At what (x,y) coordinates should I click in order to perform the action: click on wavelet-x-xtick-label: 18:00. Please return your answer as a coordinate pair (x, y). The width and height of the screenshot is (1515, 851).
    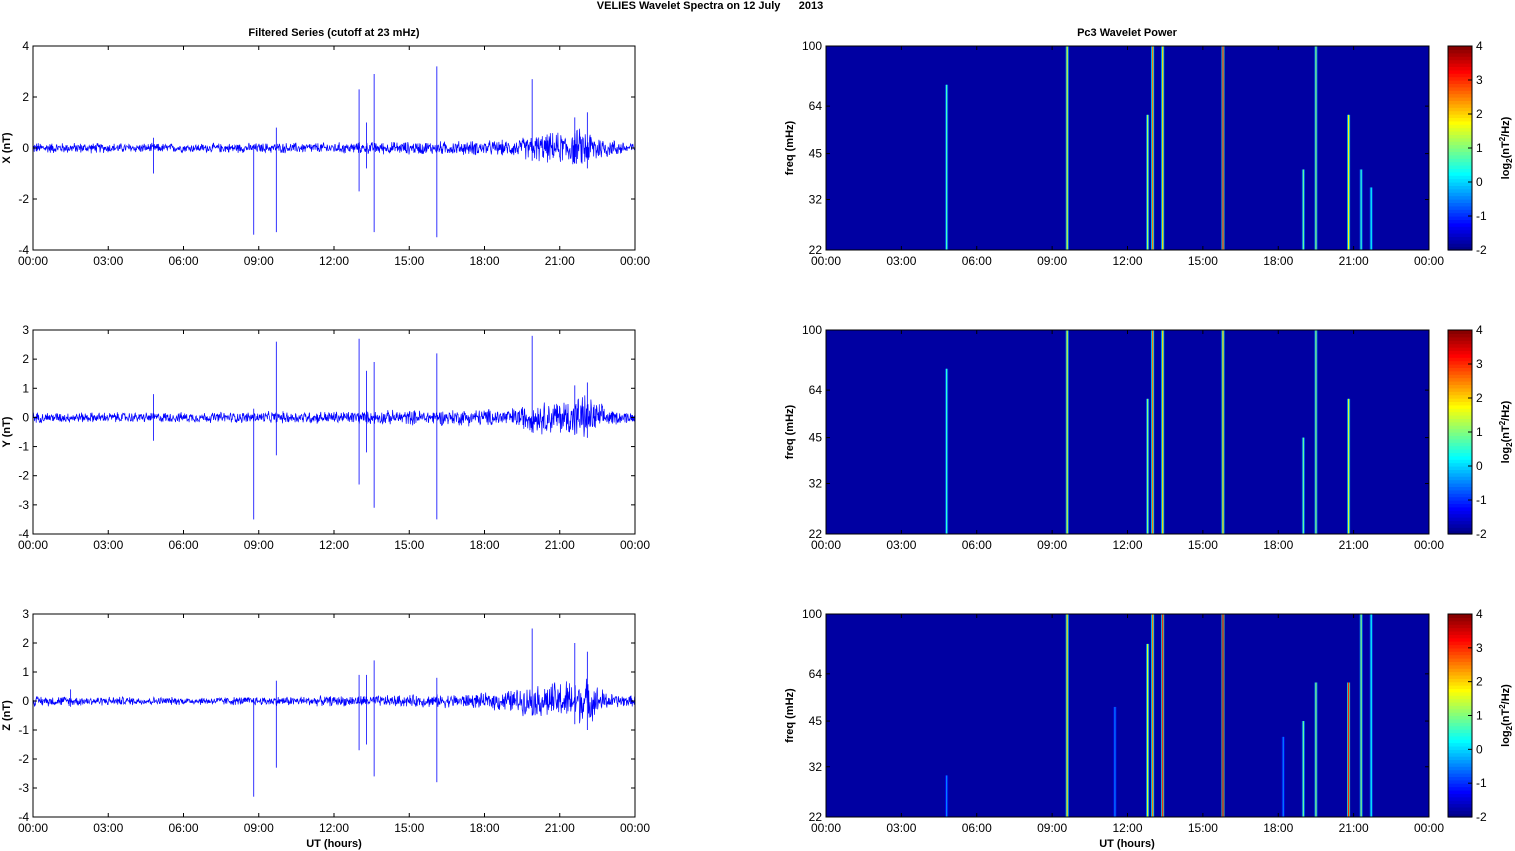
    Looking at the image, I should click on (1278, 261).